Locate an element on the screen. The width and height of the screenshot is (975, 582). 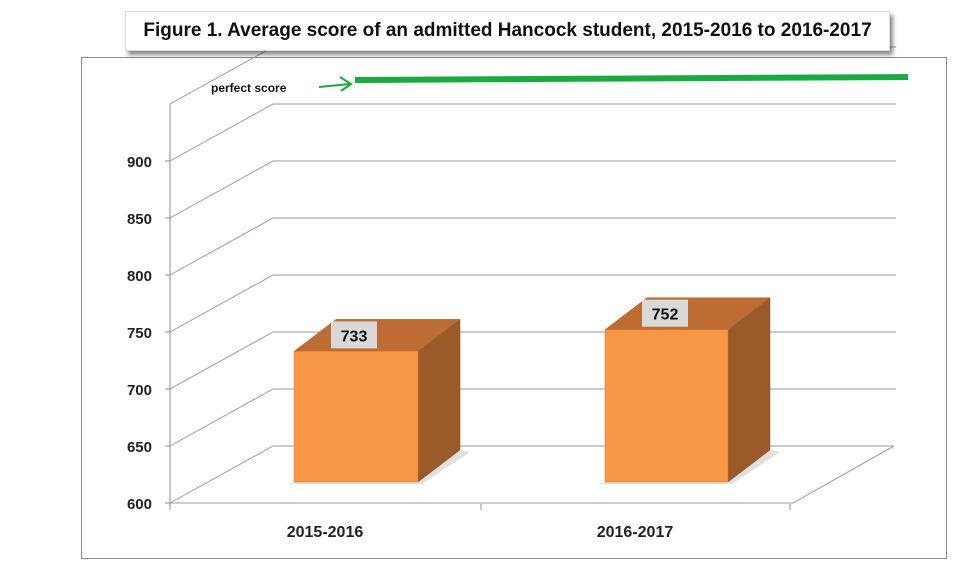
bar: 733 is located at coordinates (377, 400).